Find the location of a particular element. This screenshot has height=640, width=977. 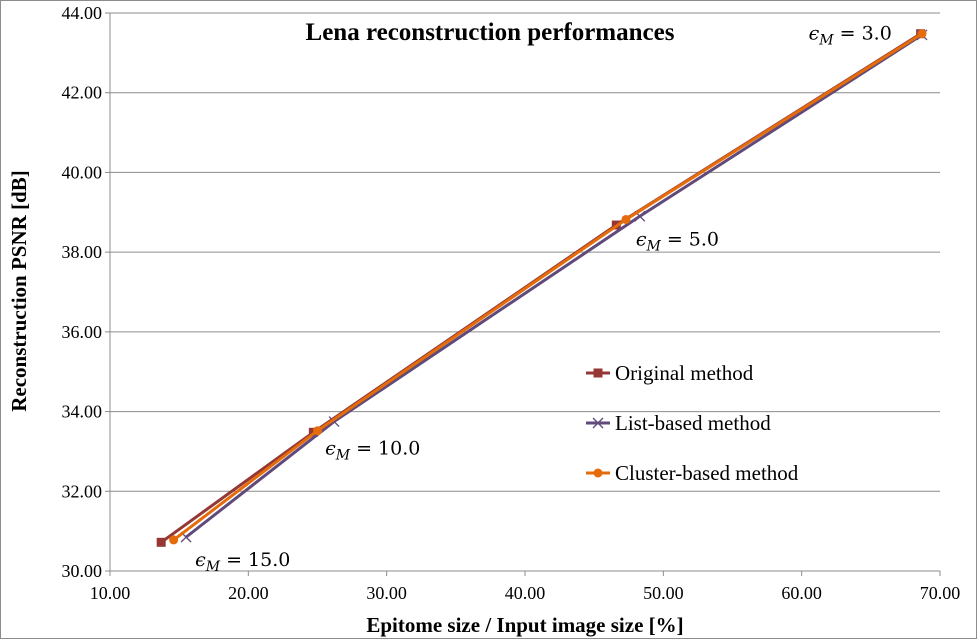

legend-label: Original method is located at coordinates (684, 373).